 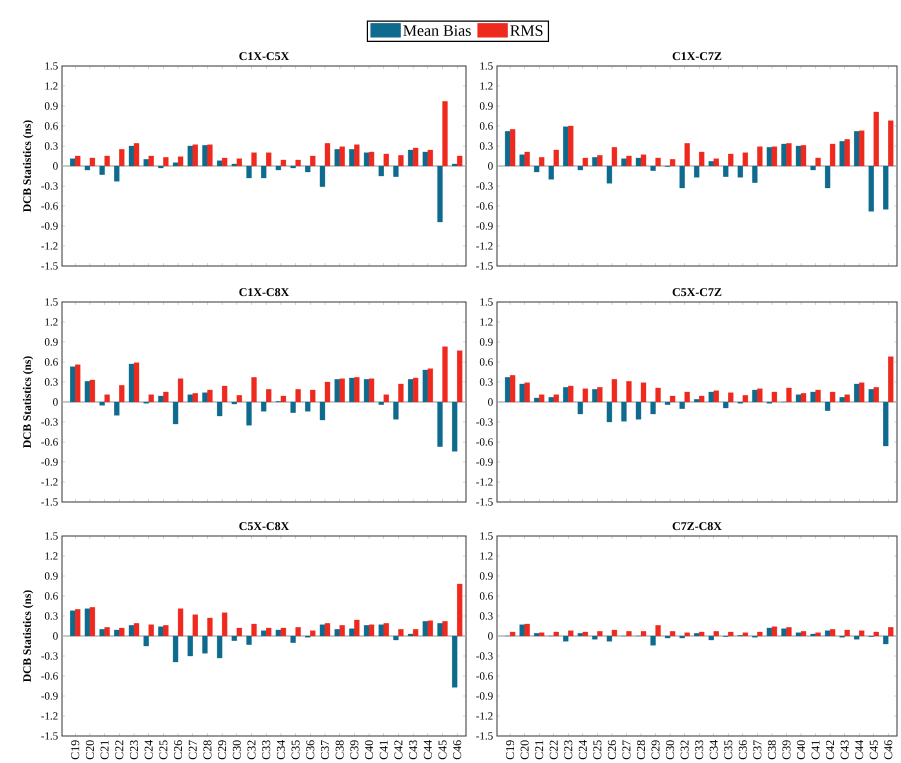 I want to click on x-tick-label: C19, so click(x=510, y=750).